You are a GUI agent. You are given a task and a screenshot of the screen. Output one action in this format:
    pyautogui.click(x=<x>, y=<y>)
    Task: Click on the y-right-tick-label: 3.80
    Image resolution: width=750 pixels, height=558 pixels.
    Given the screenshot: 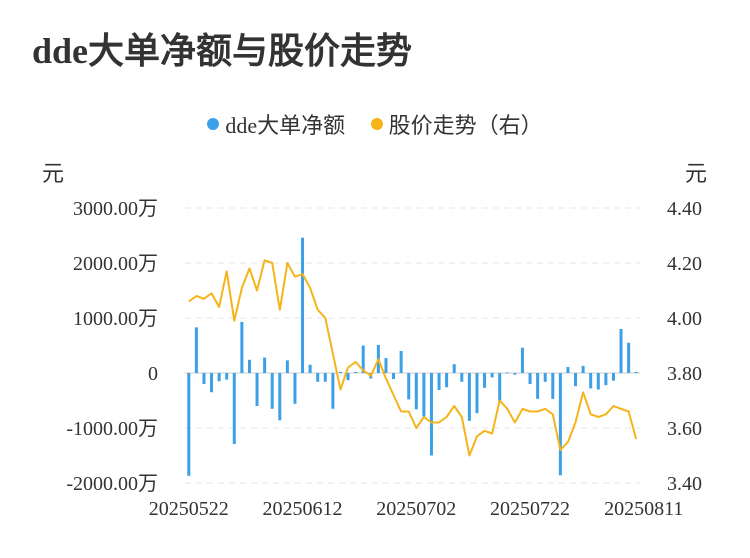 What is the action you would take?
    pyautogui.click(x=684, y=374)
    